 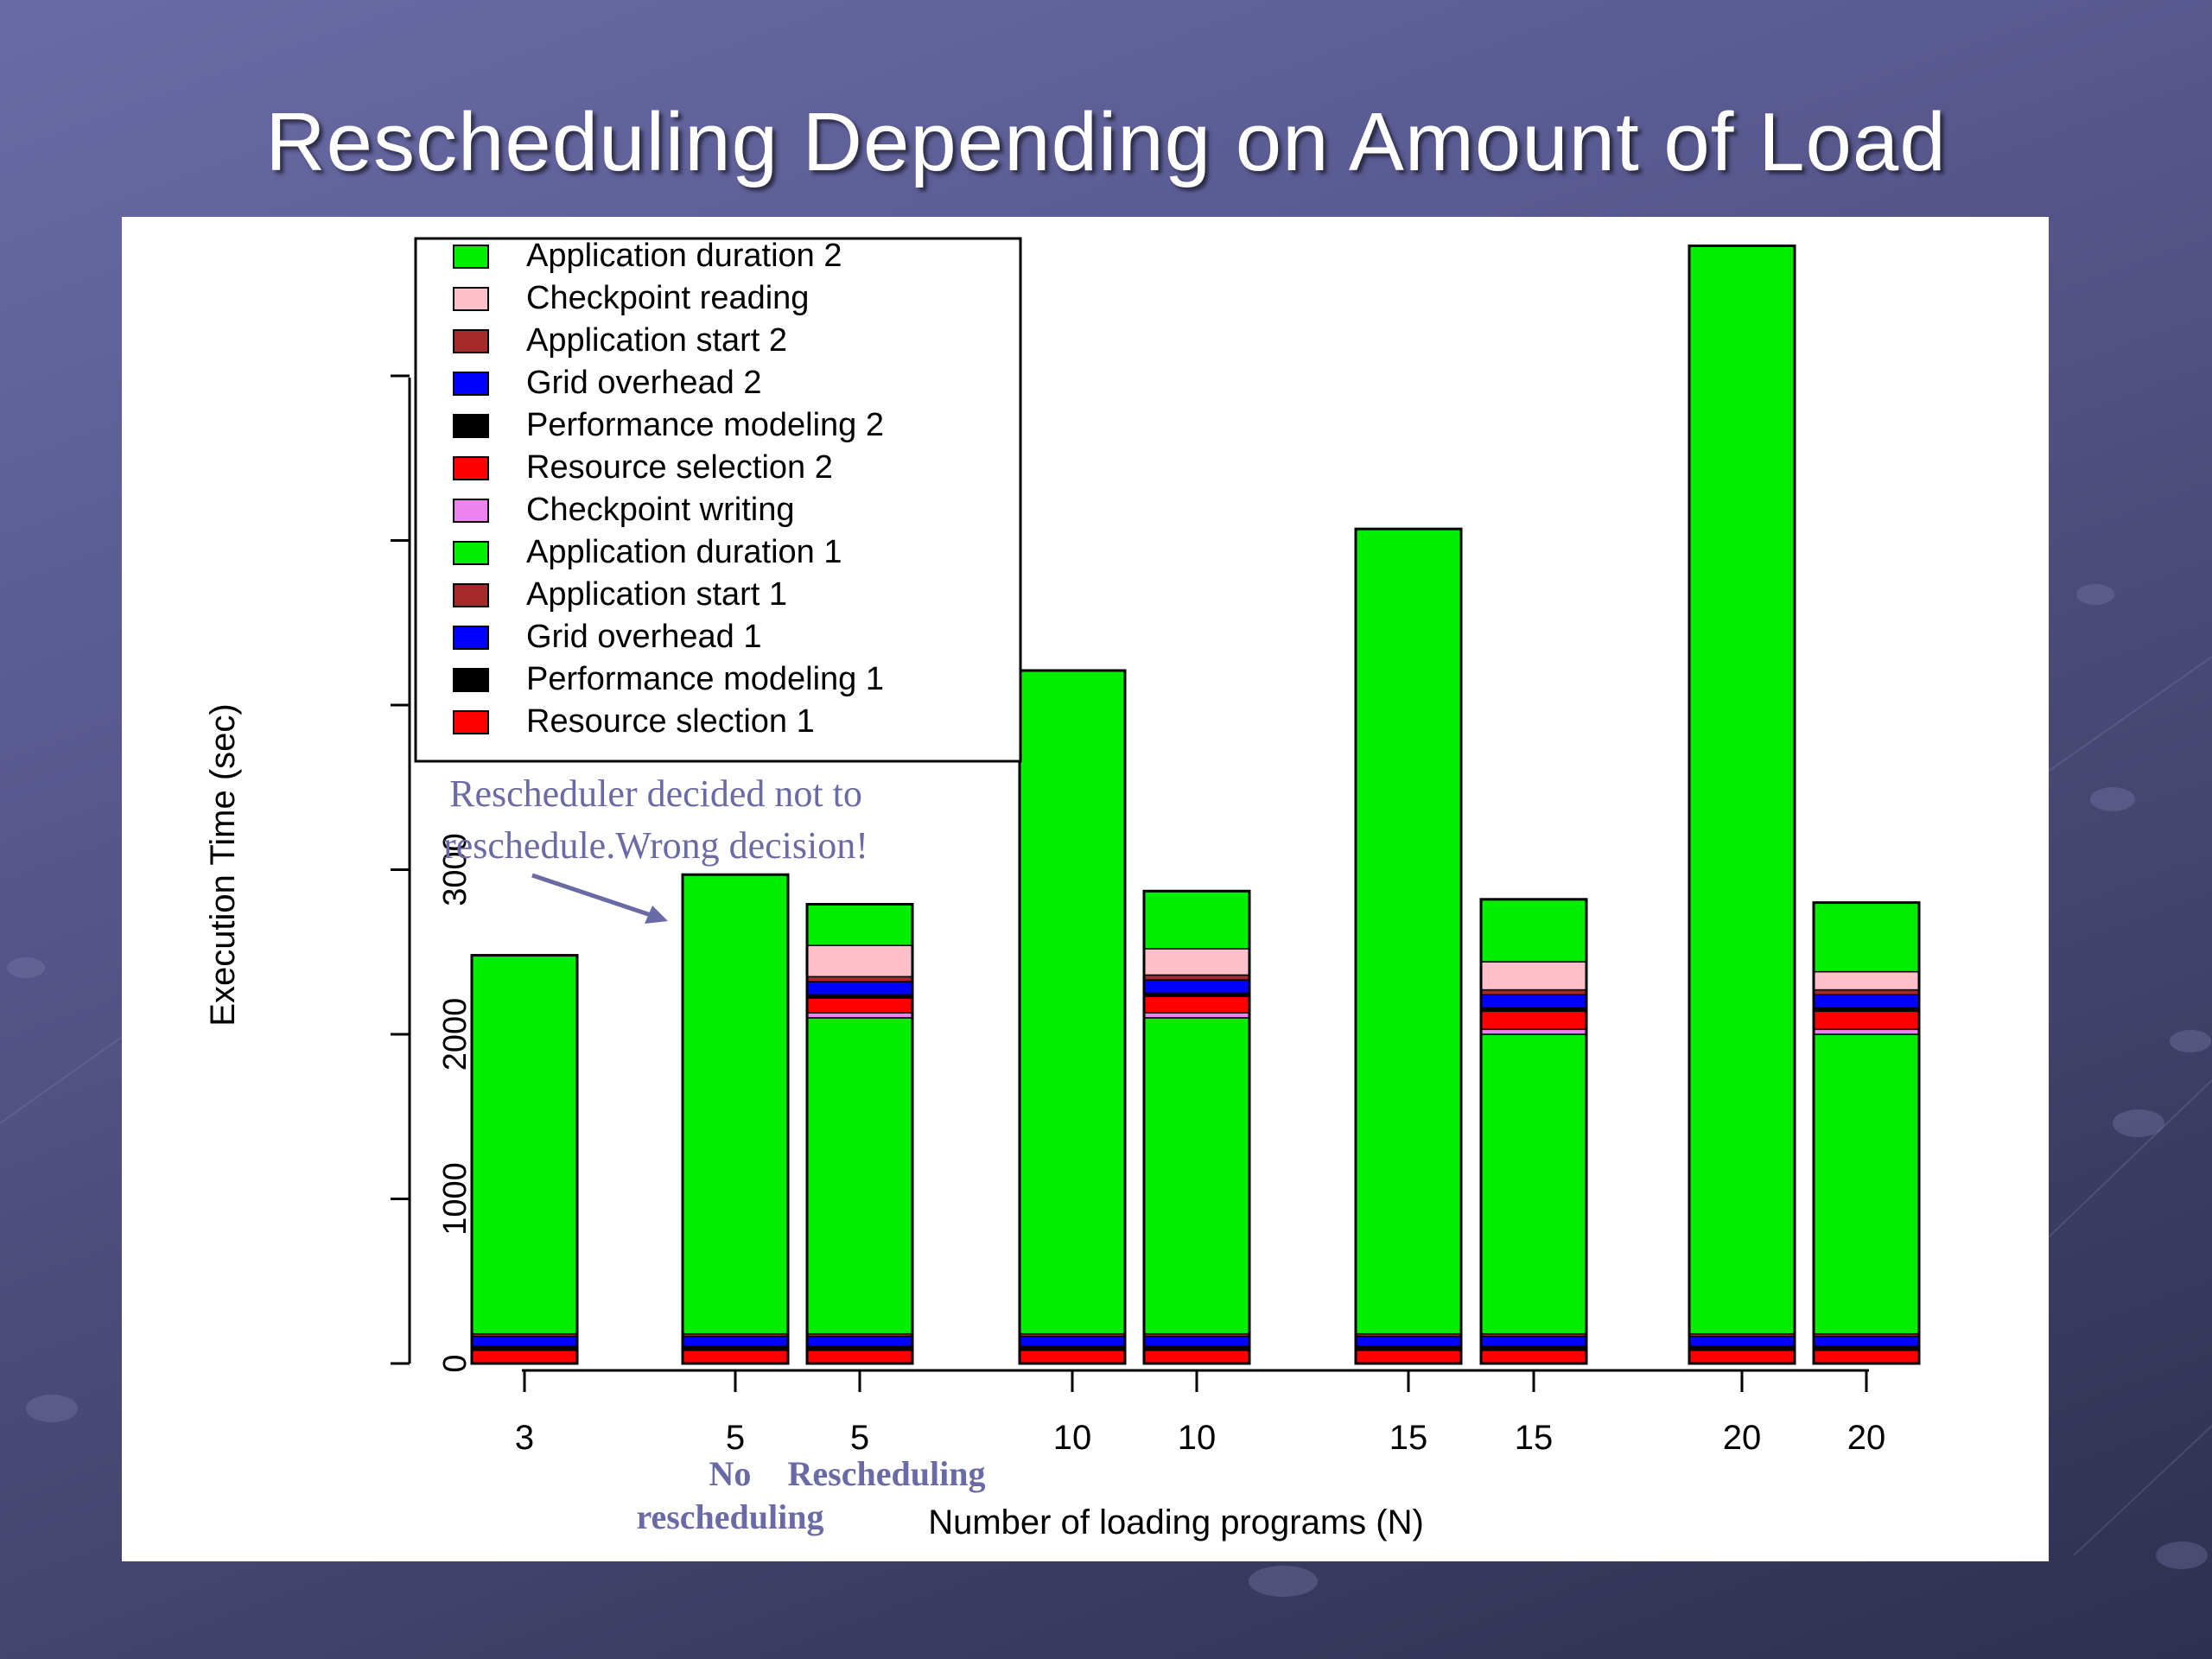 I want to click on y-tick-label-0: 0, so click(x=455, y=1363).